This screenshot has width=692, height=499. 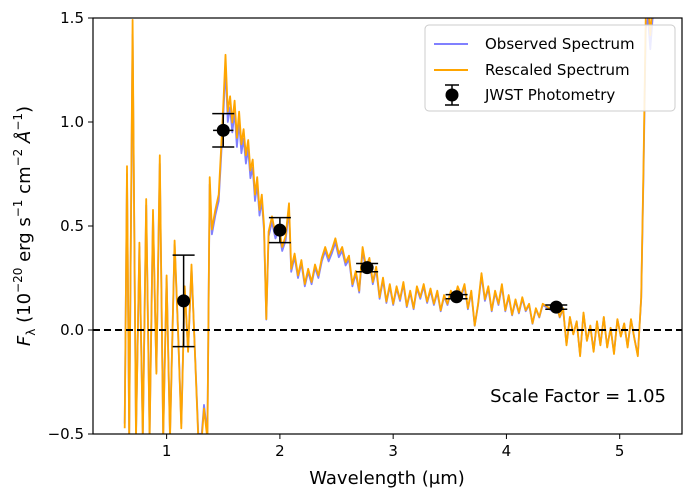 I want to click on legend-box, so click(x=550, y=68).